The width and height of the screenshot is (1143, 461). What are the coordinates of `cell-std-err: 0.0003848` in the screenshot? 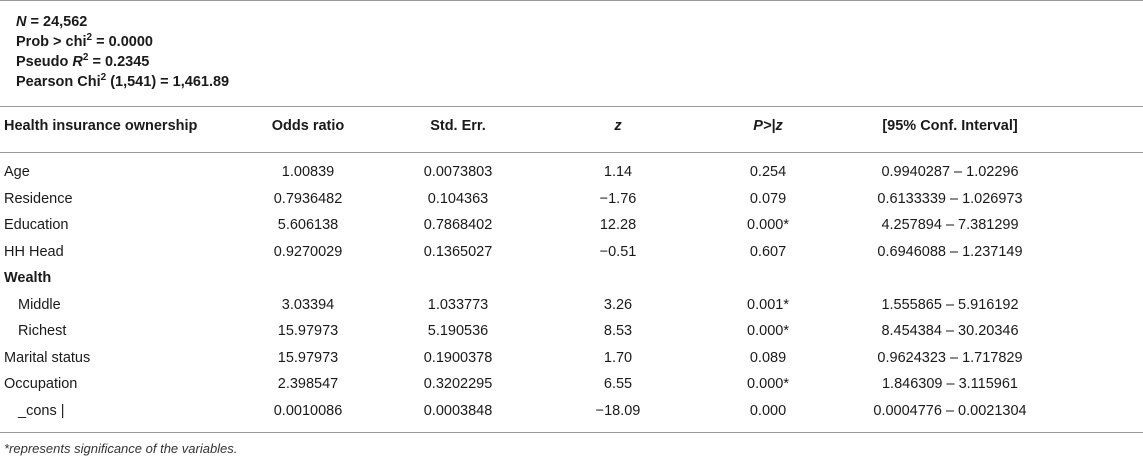 It's located at (458, 410).